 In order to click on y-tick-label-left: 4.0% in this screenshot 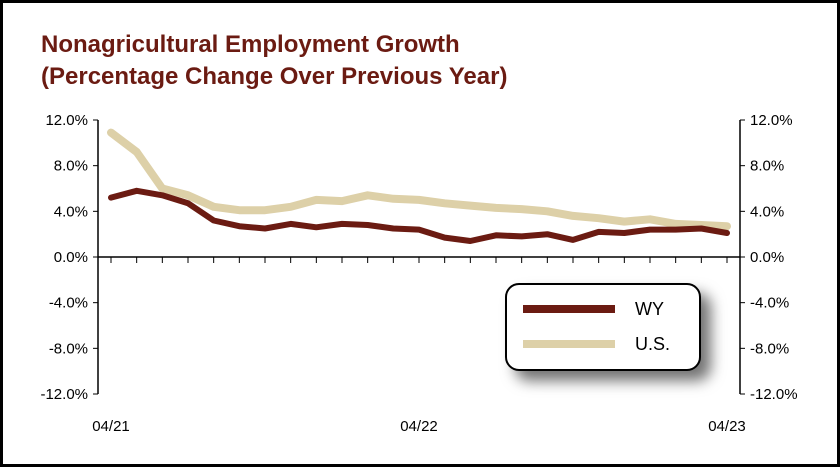, I will do `click(71, 211)`.